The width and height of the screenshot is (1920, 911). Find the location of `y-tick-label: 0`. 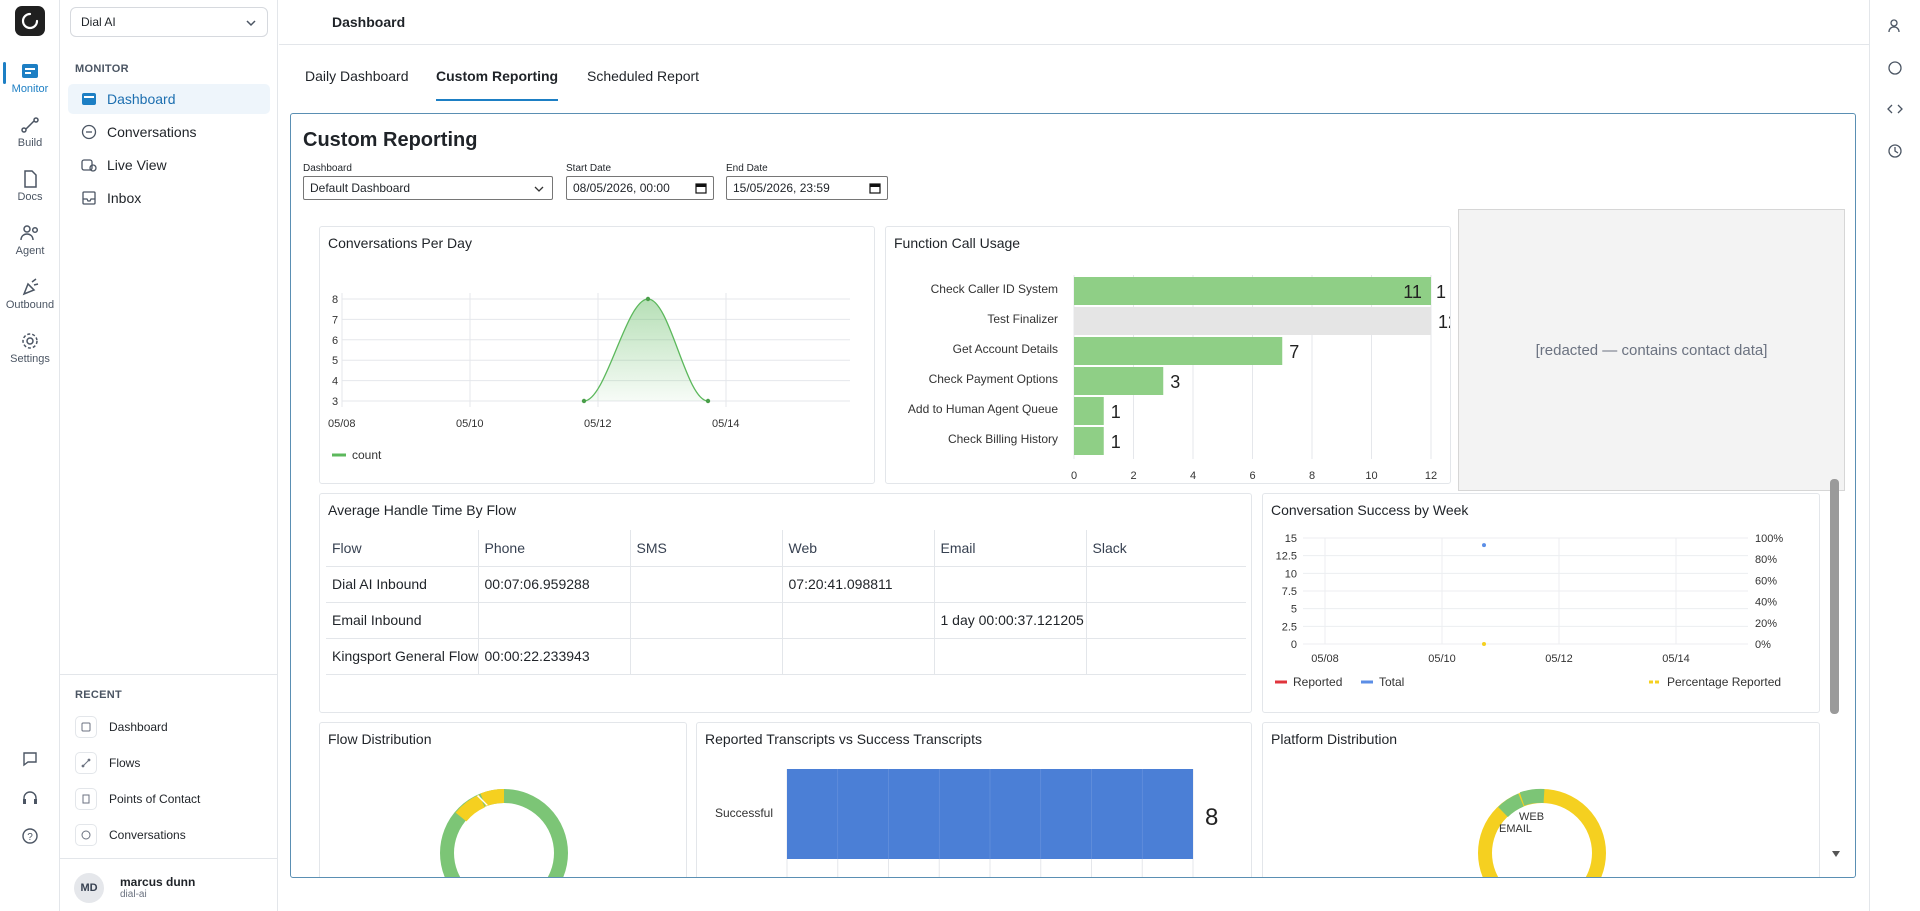

y-tick-label: 0 is located at coordinates (1294, 645).